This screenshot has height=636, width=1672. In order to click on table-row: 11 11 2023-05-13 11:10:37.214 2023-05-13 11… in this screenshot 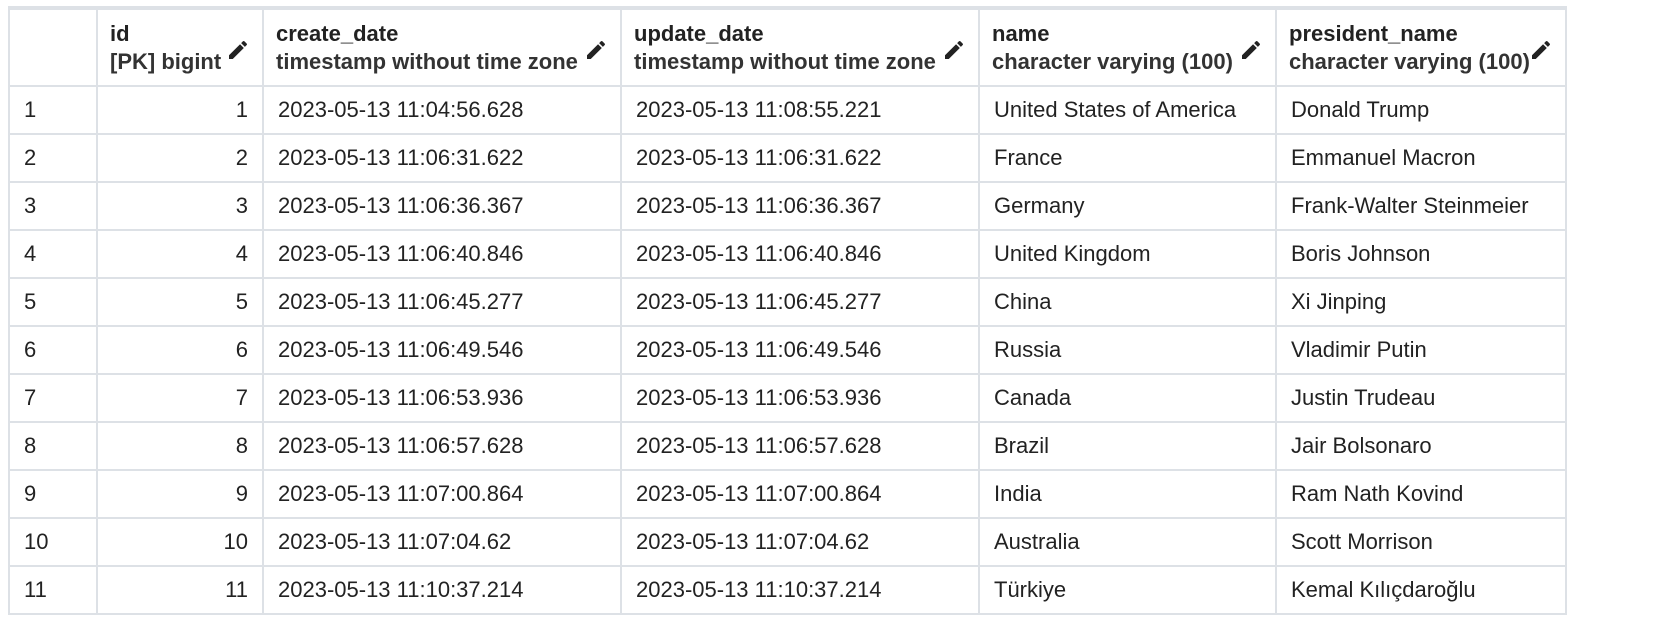, I will do `click(787, 590)`.